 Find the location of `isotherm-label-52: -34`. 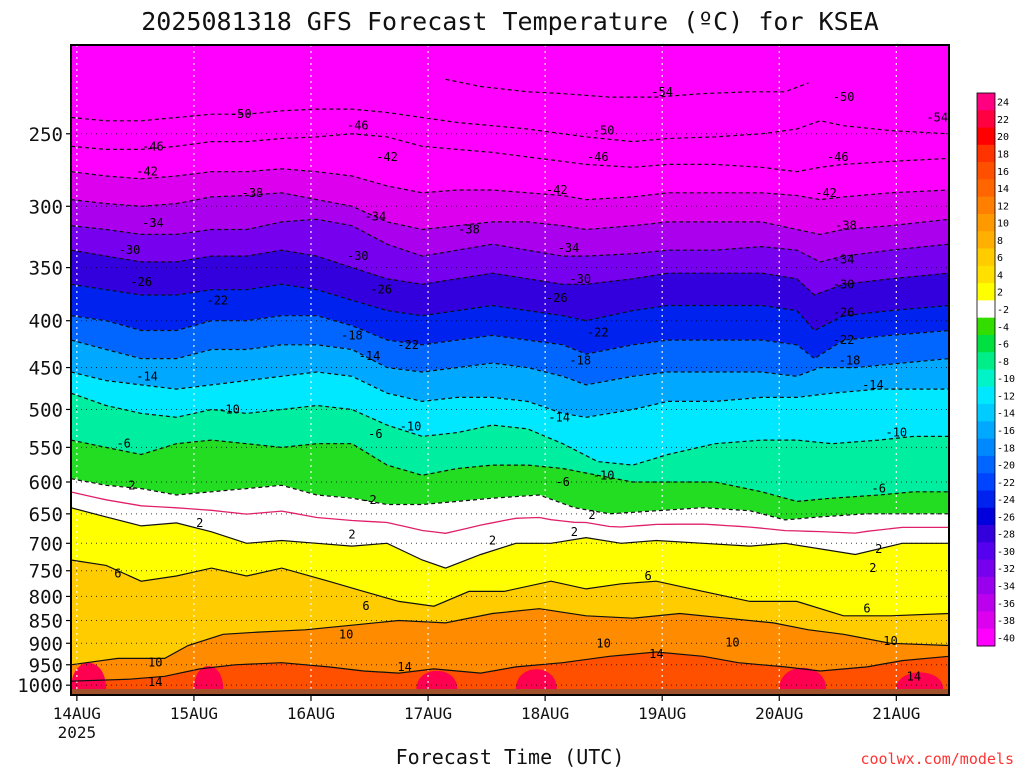

isotherm-label-52: -34 is located at coordinates (844, 260).